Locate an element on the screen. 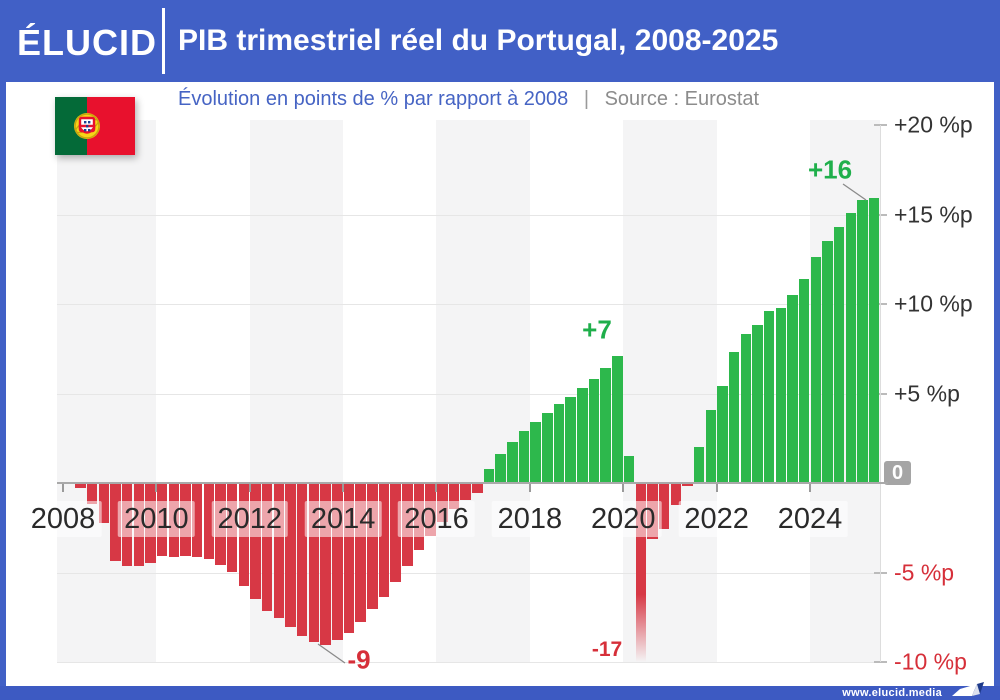  annotation--9: -9 is located at coordinates (359, 659).